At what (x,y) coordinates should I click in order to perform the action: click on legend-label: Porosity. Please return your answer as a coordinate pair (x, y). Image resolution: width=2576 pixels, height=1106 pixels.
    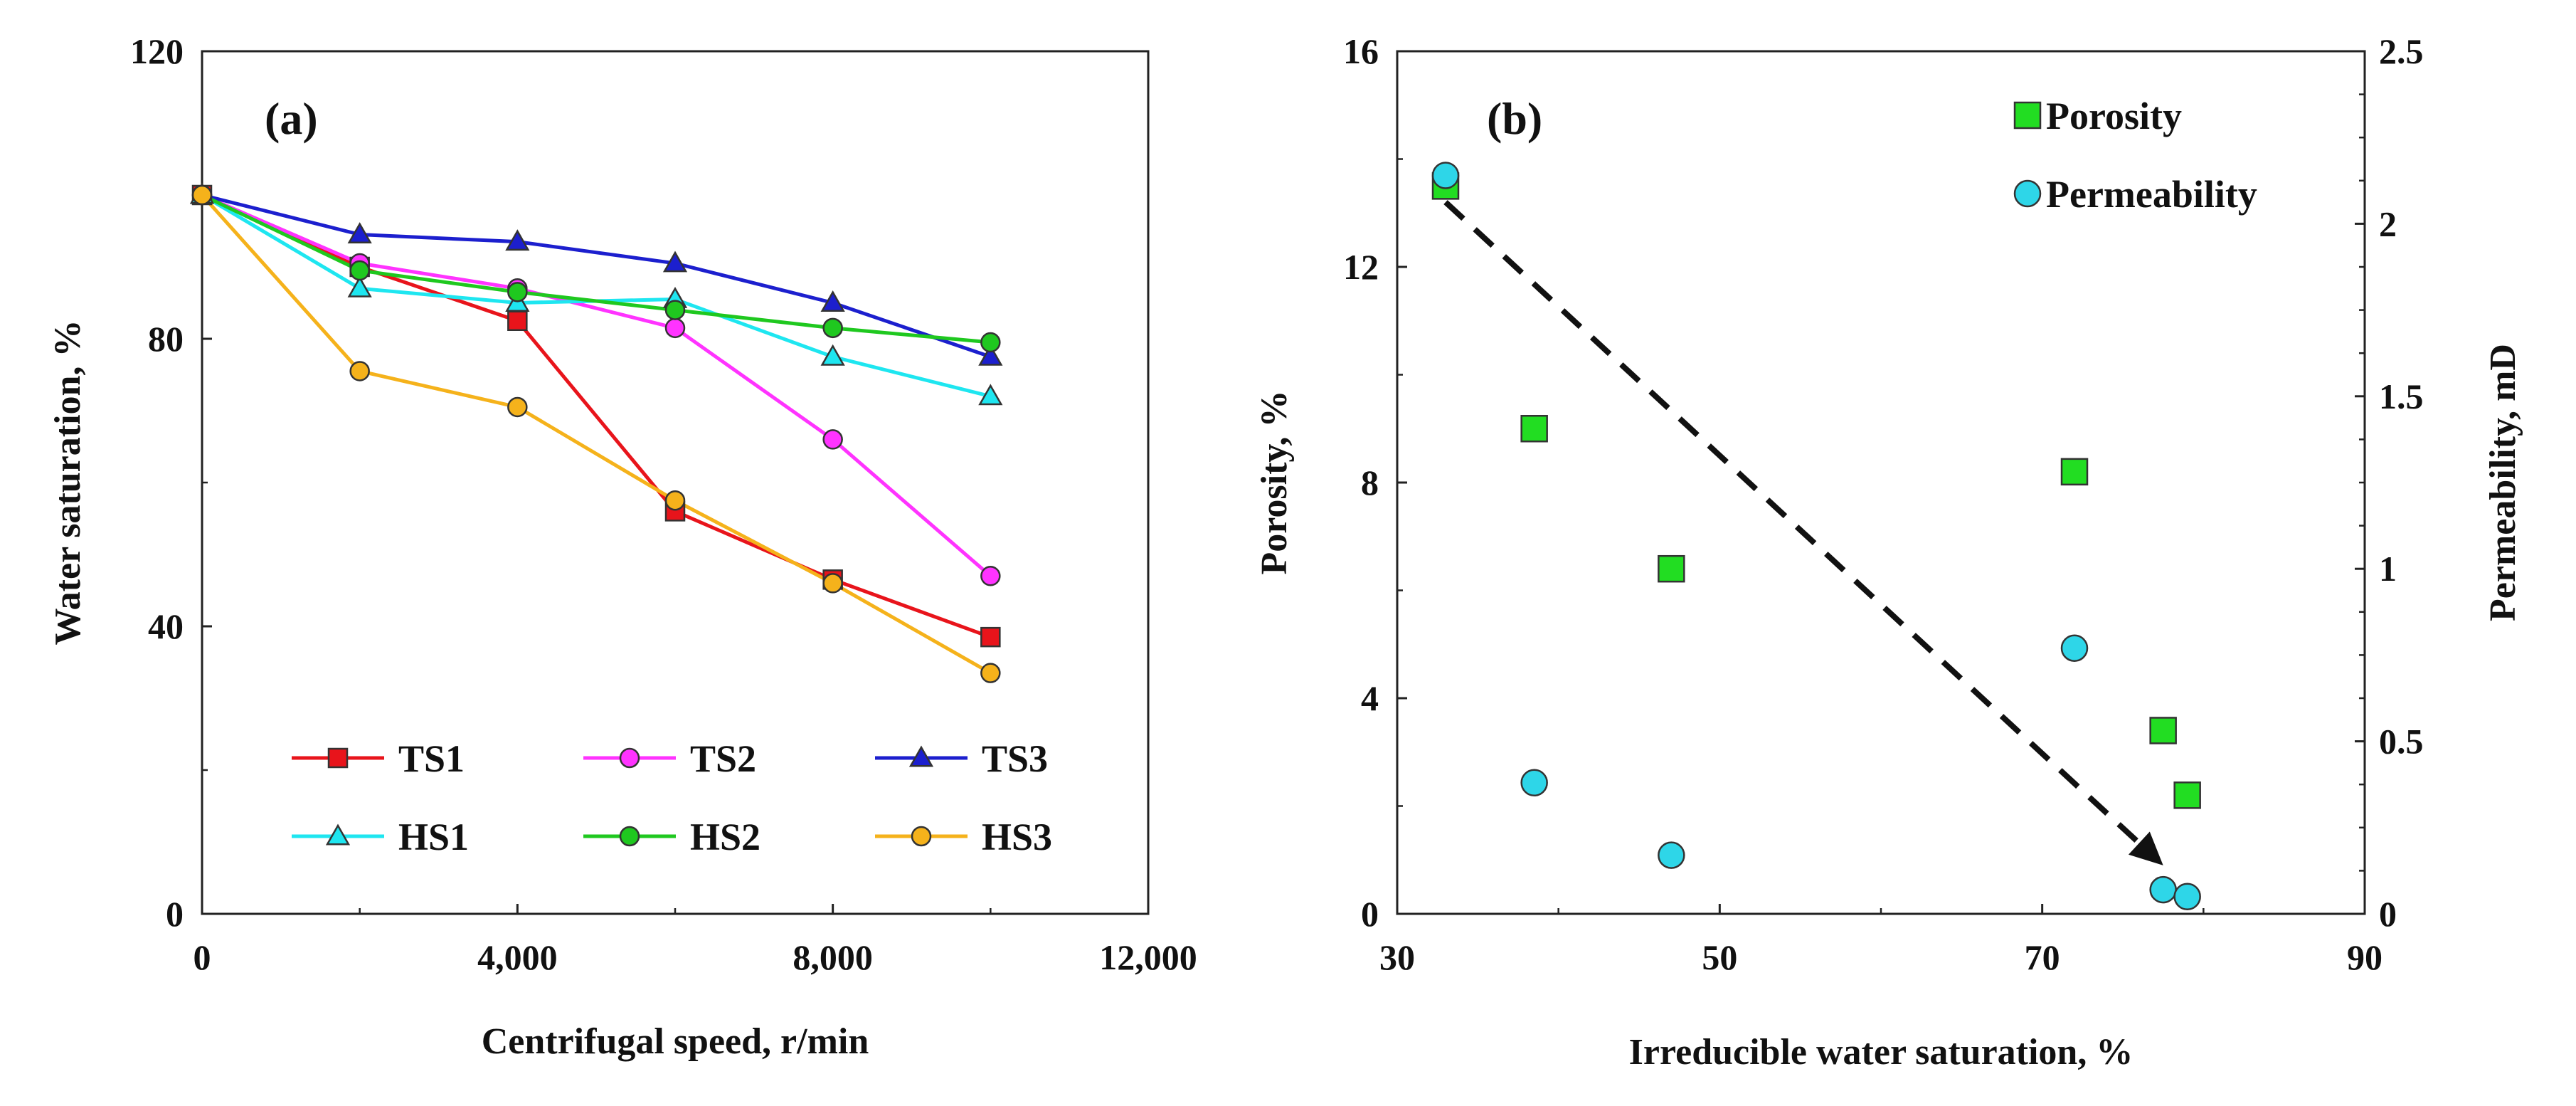
    Looking at the image, I should click on (2114, 116).